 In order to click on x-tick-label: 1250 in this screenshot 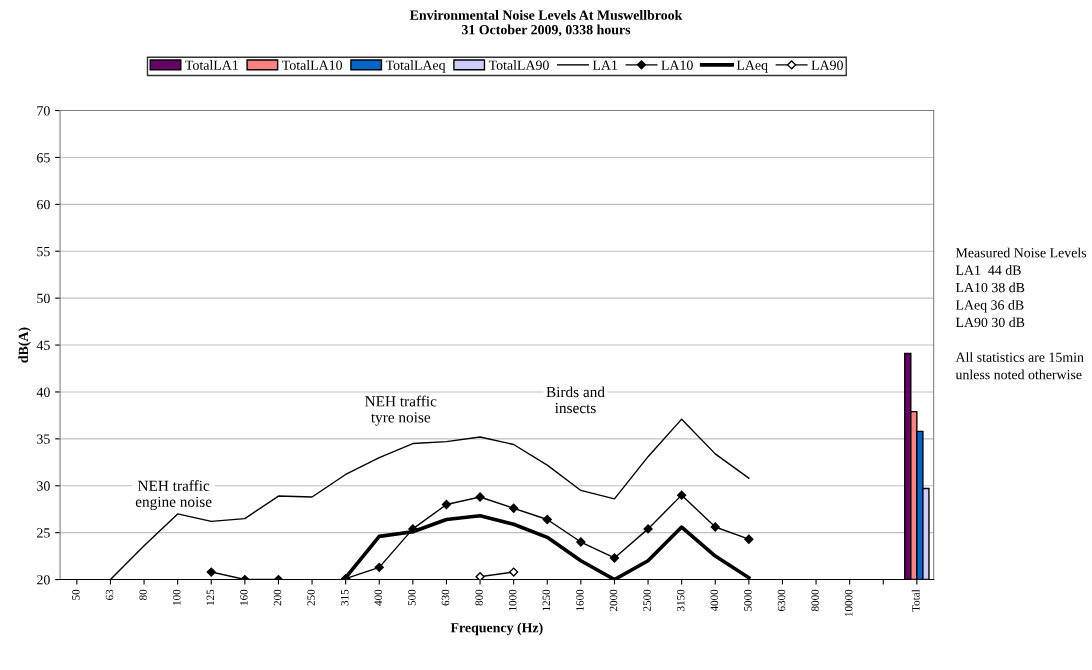, I will do `click(546, 600)`.